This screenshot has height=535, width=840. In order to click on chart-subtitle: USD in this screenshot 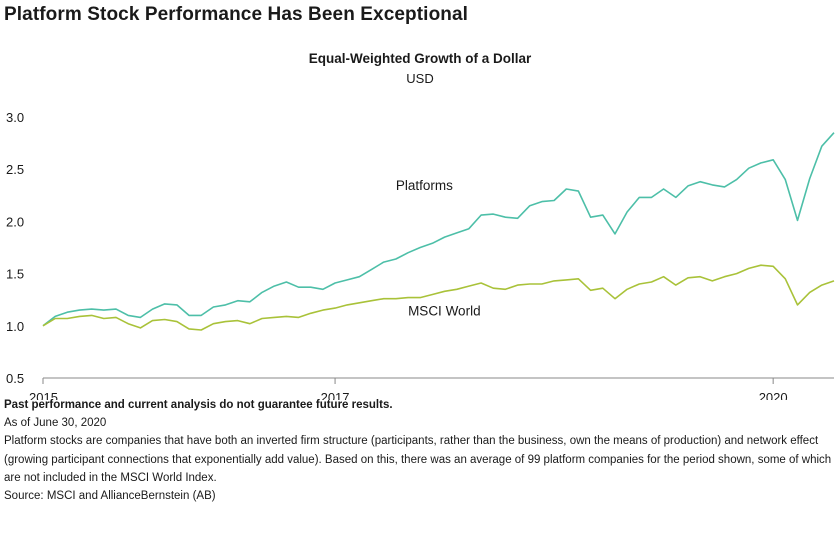, I will do `click(420, 78)`.